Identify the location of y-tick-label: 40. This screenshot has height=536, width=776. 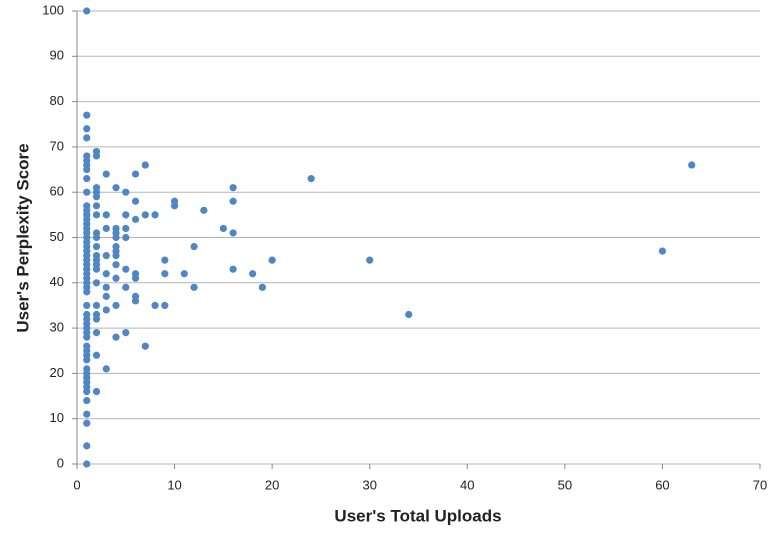
(57, 281).